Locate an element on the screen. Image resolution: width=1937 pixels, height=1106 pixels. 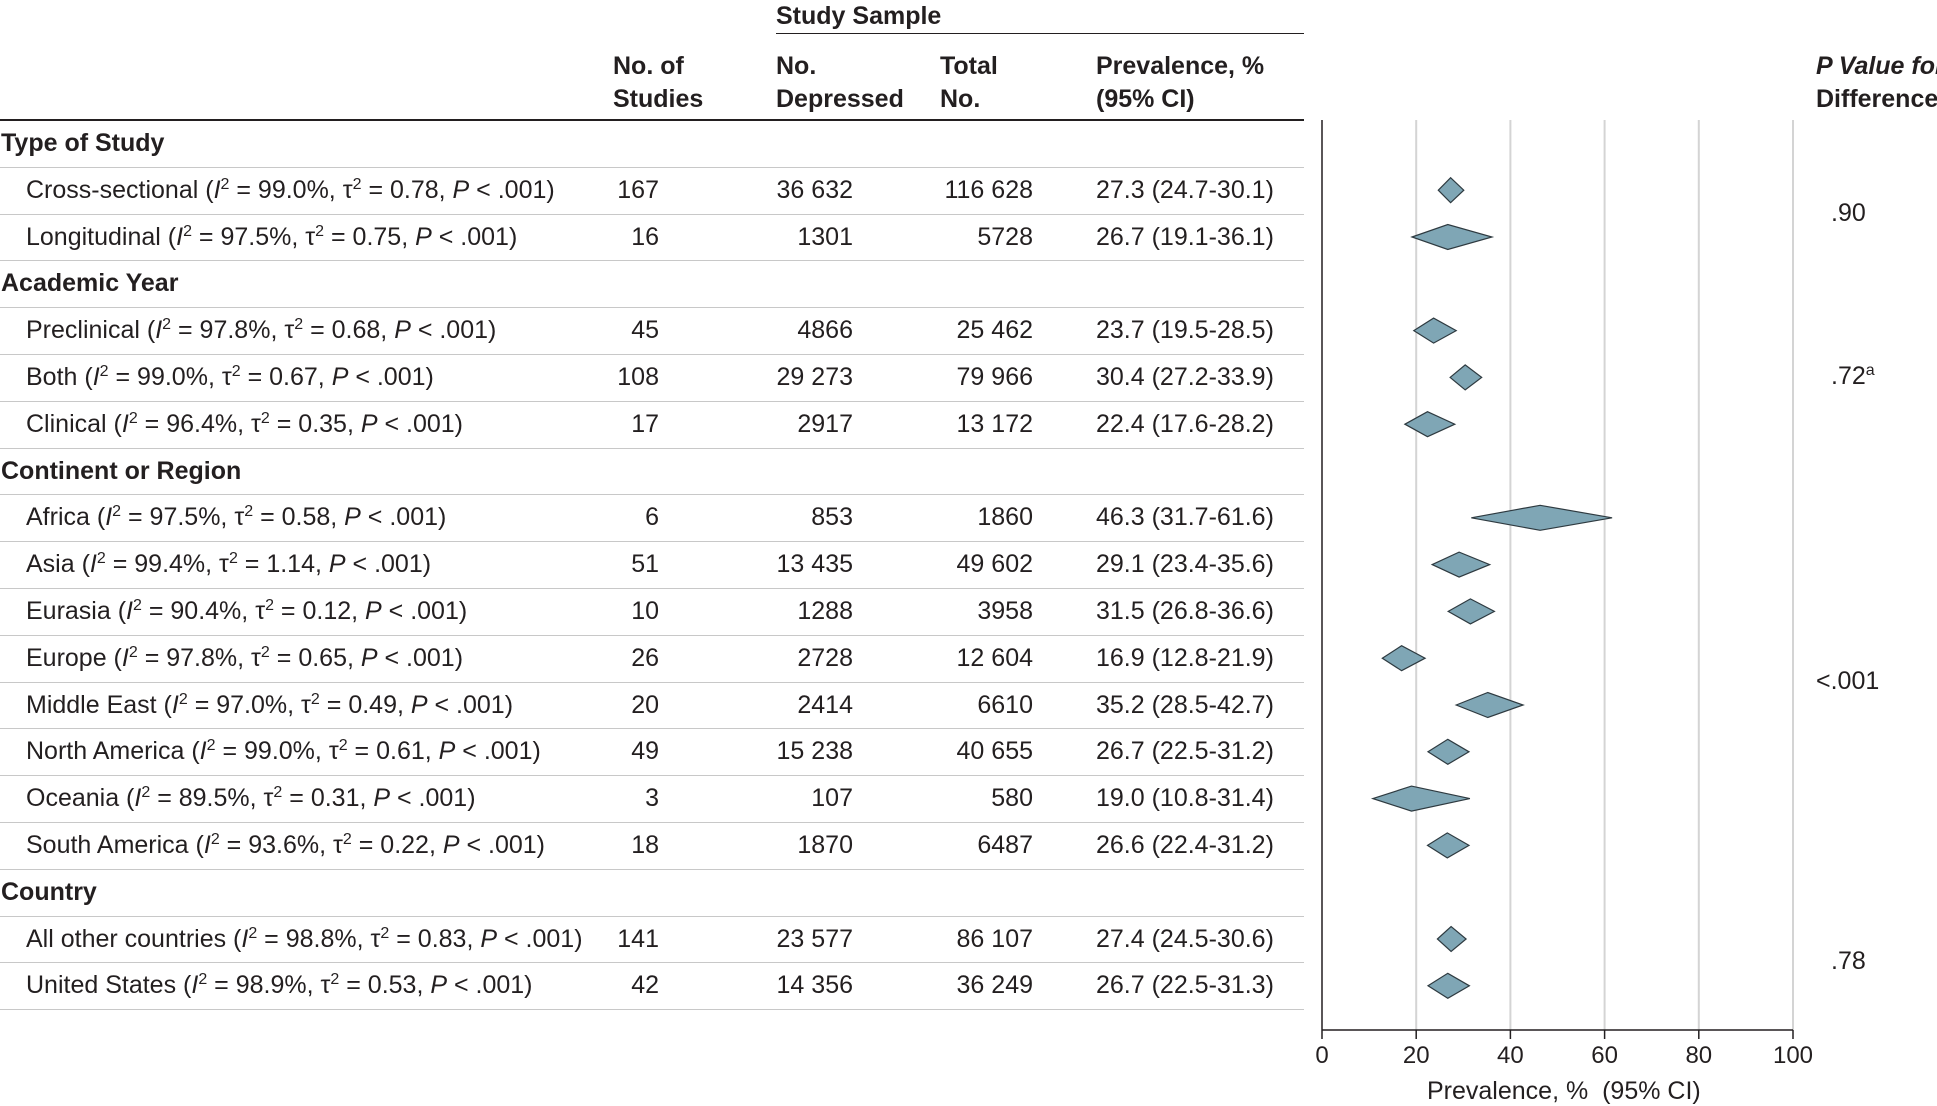
studies-cell: 167 is located at coordinates (638, 189).